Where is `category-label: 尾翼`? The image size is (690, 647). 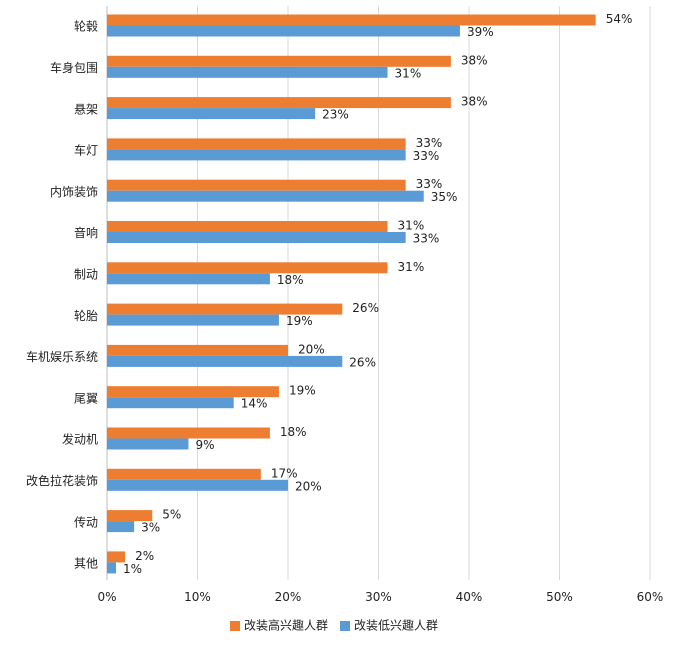
category-label: 尾翼 is located at coordinates (86, 398).